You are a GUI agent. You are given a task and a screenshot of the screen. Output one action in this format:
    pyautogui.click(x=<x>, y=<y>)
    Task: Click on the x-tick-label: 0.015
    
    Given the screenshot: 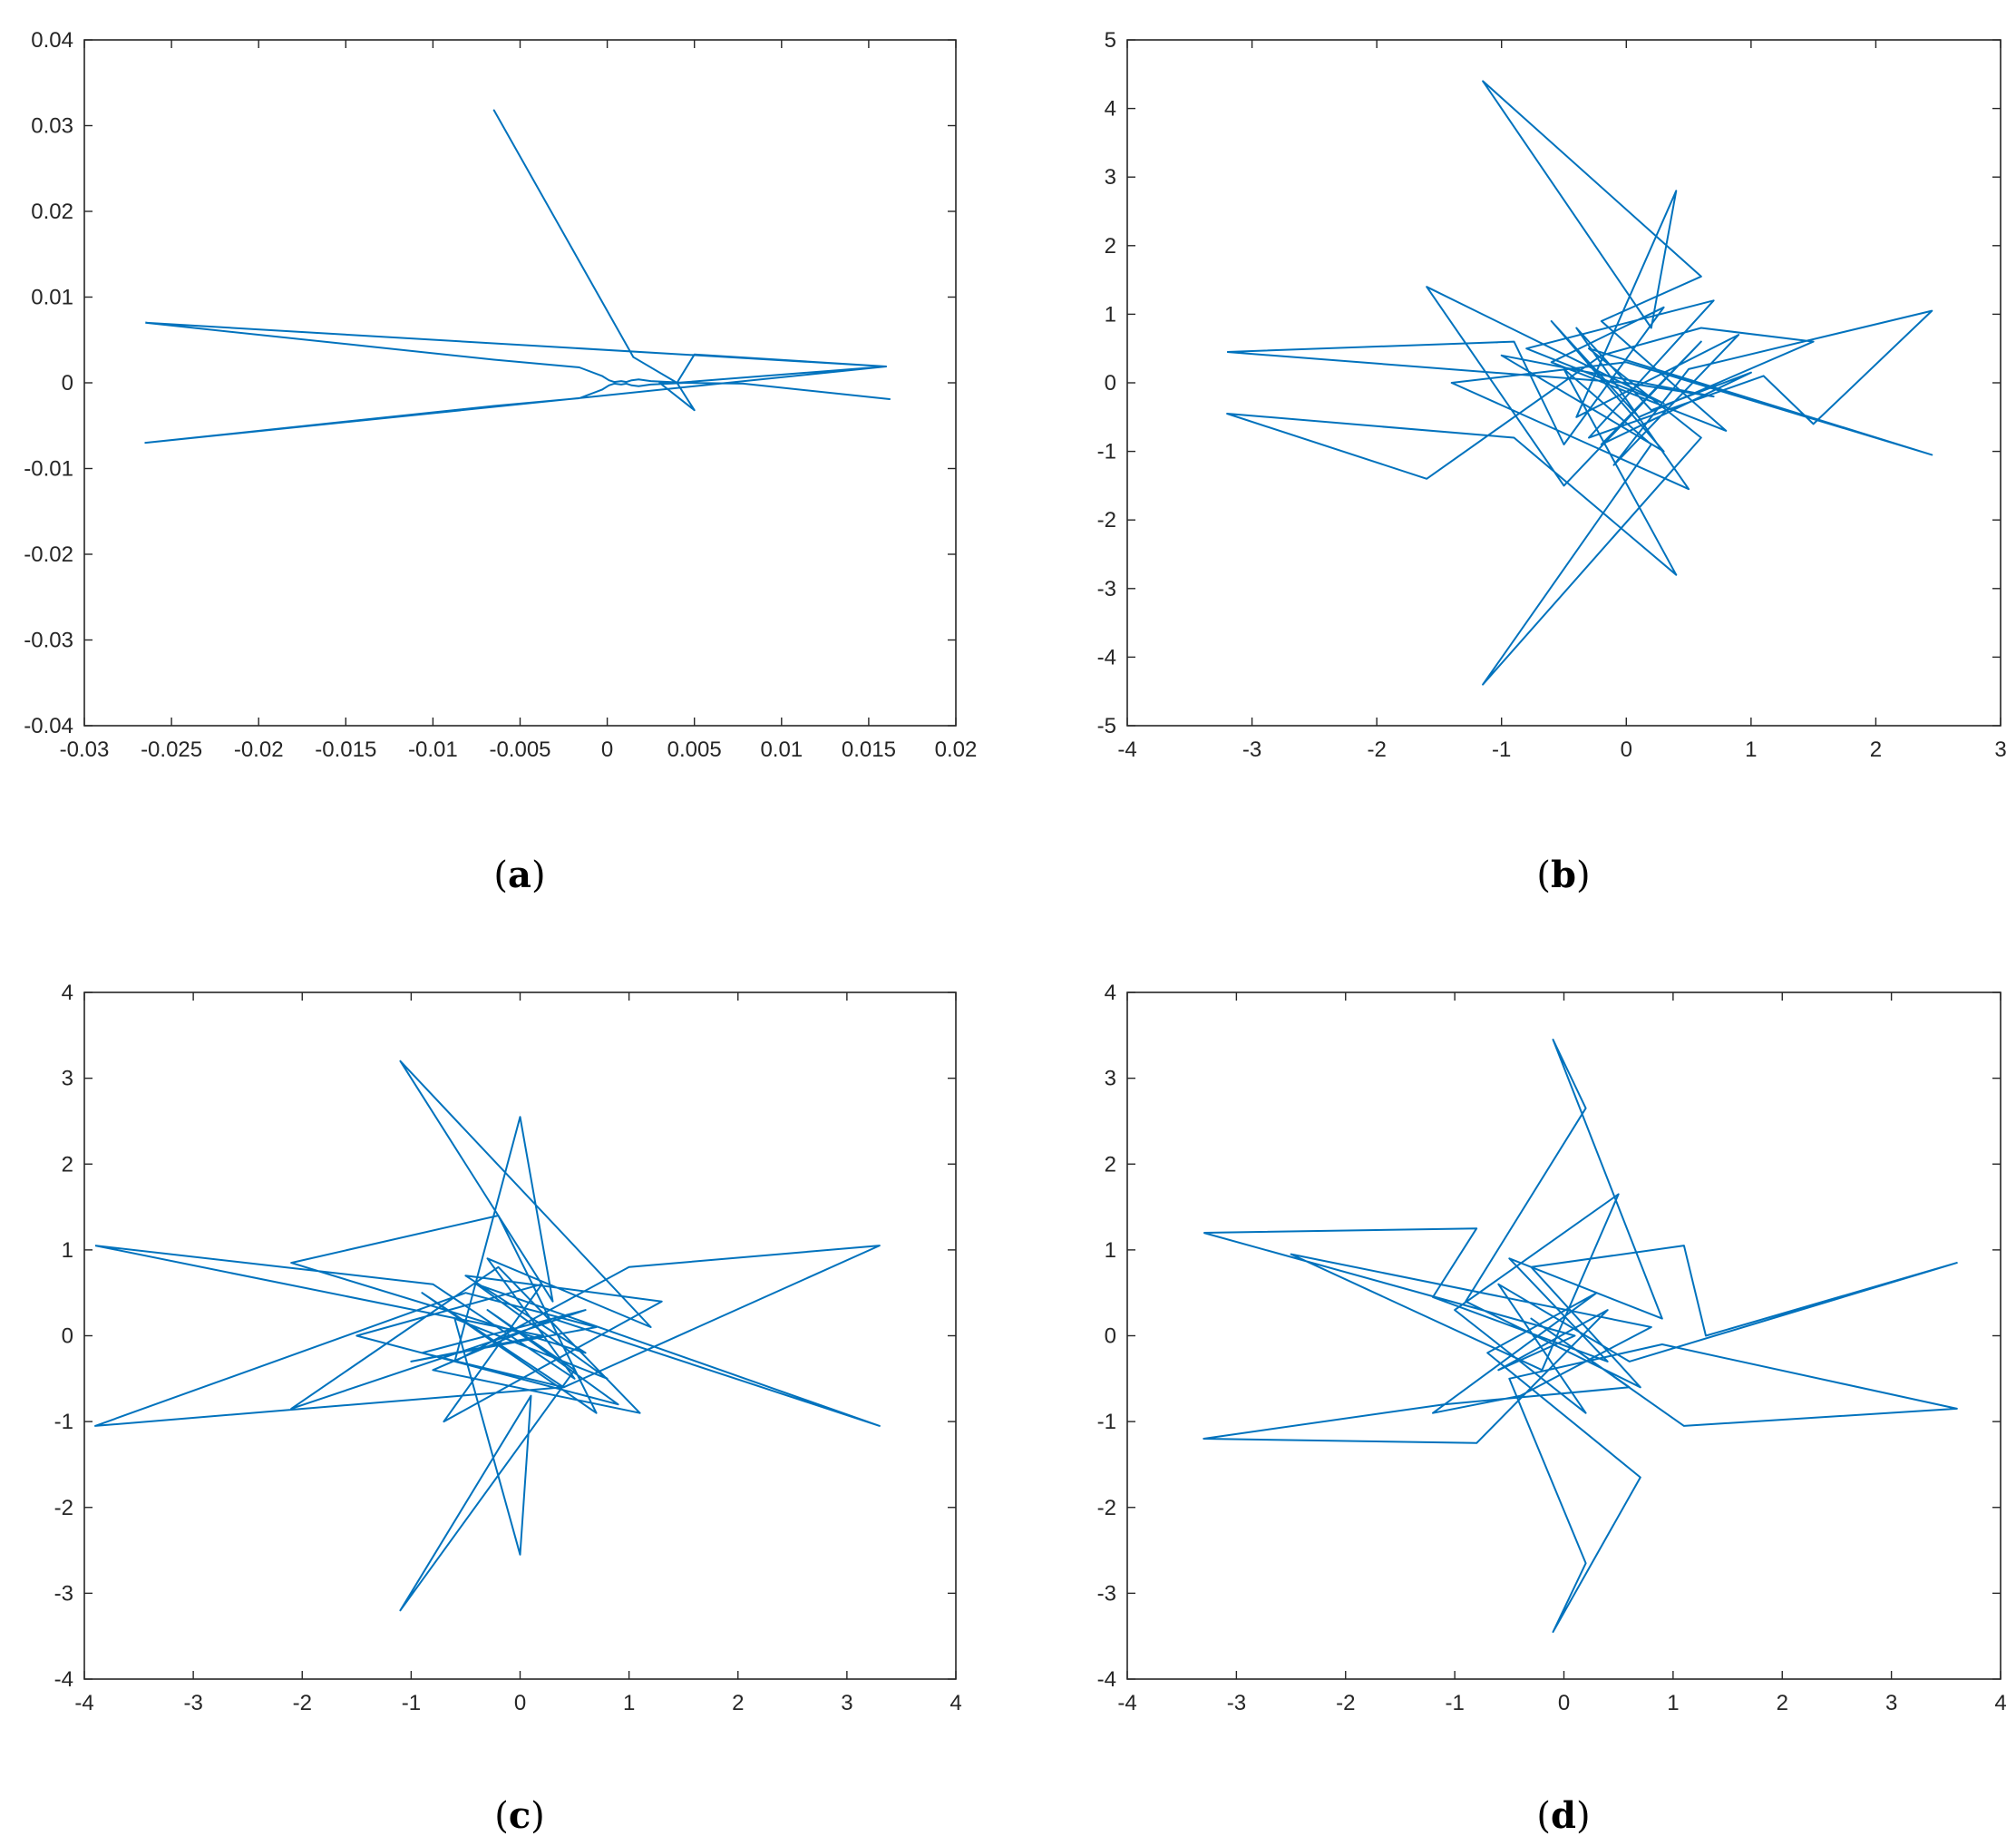 What is the action you would take?
    pyautogui.click(x=869, y=749)
    